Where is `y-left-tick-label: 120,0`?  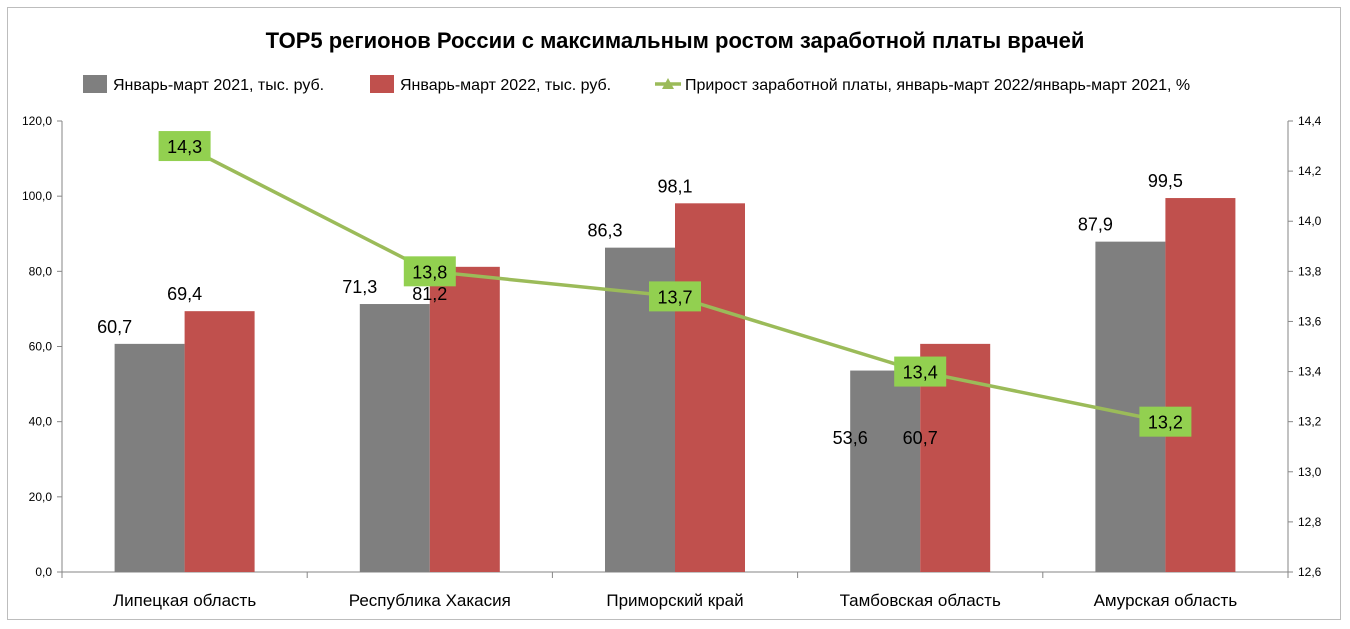 y-left-tick-label: 120,0 is located at coordinates (37, 121).